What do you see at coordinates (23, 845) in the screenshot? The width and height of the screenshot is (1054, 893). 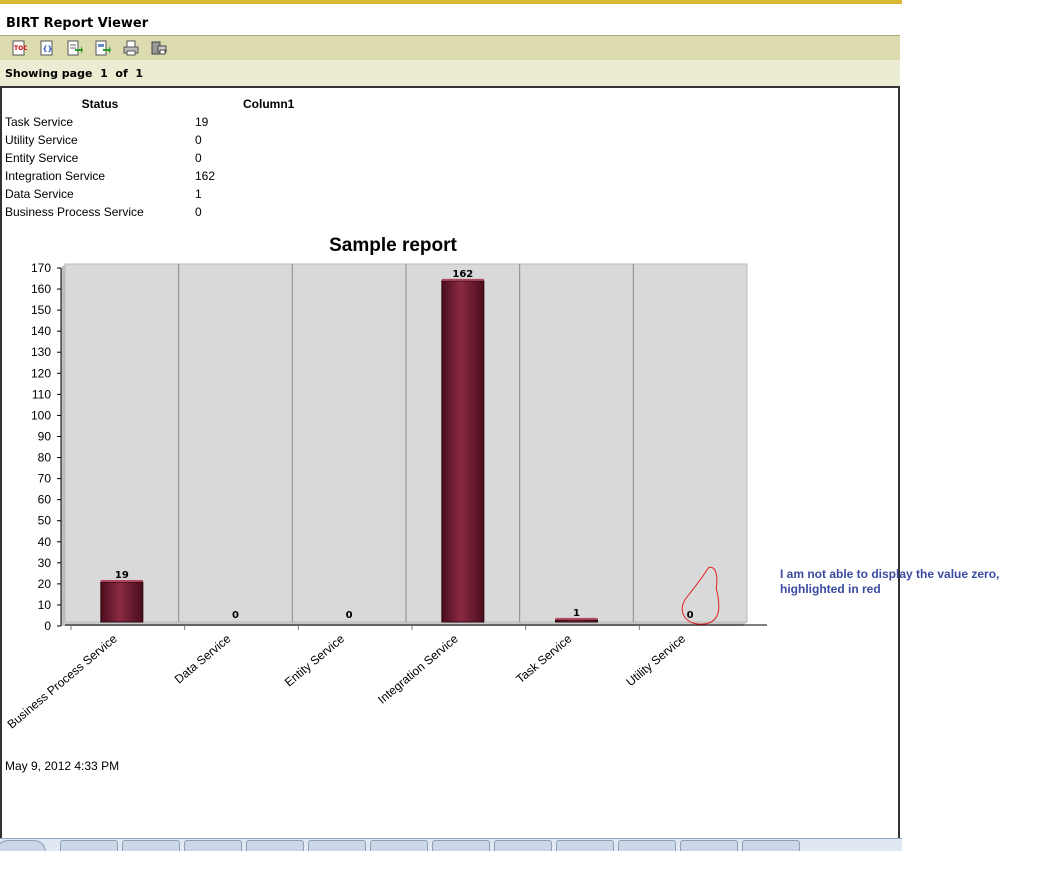 I see `start-button` at bounding box center [23, 845].